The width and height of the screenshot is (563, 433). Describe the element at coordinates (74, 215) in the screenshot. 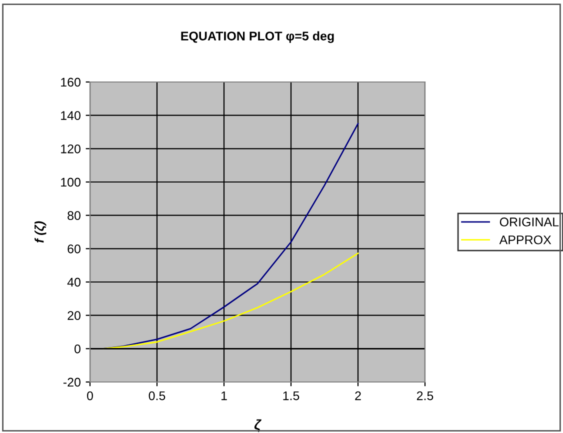

I see `y-tick-label: 80` at that location.